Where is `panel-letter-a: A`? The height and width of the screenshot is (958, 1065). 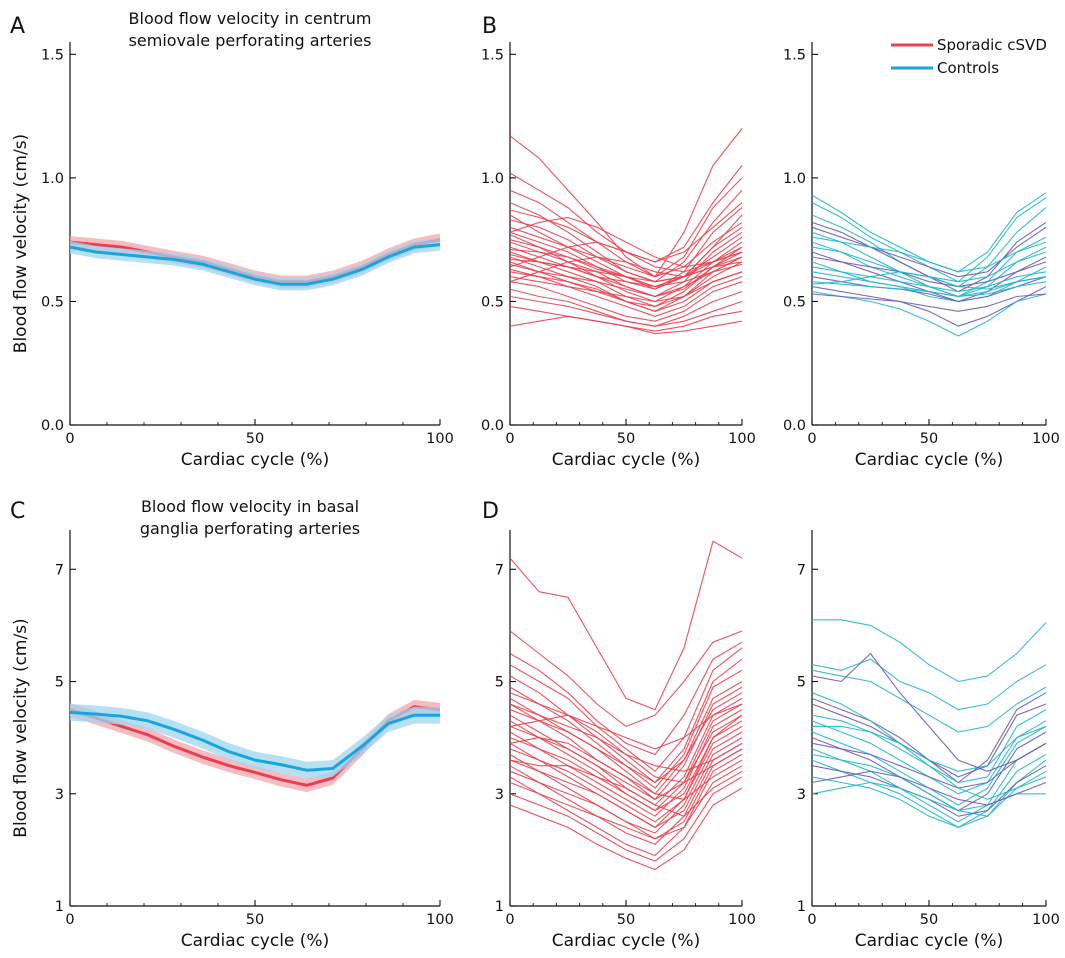 panel-letter-a: A is located at coordinates (17, 26).